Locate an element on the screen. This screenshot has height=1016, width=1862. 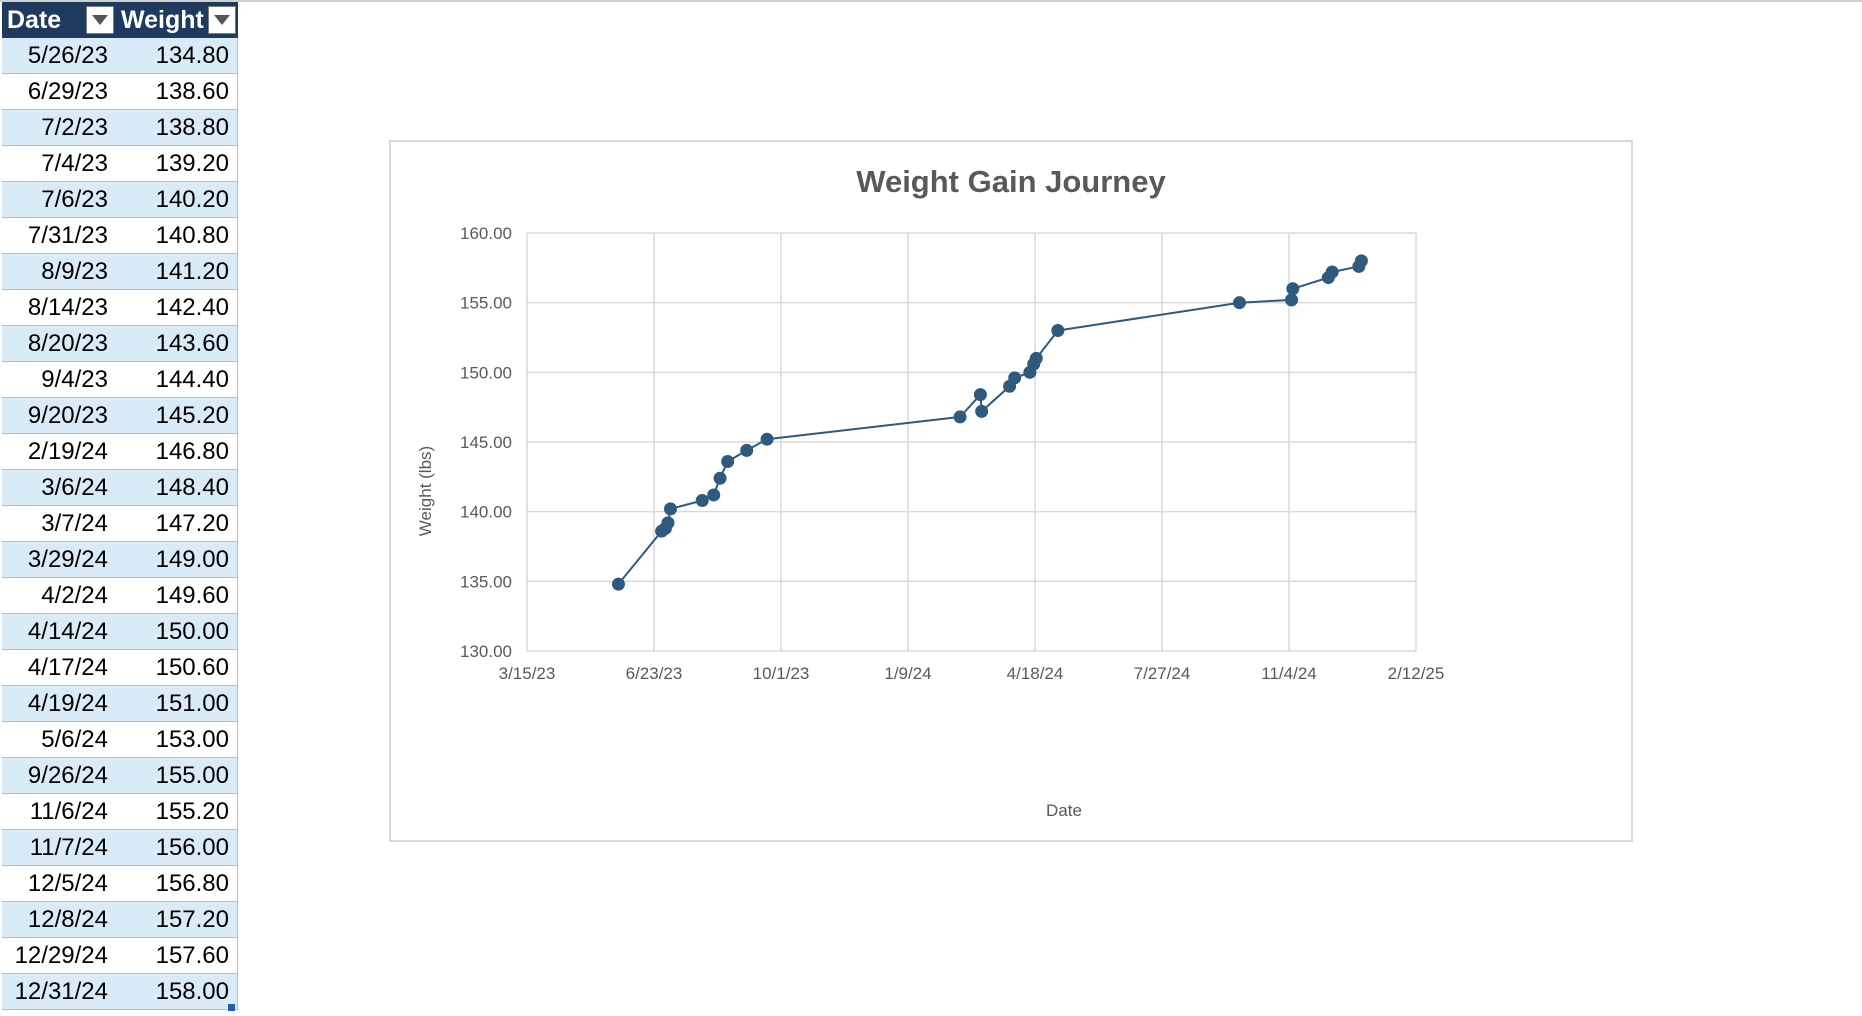
header-date: Date is located at coordinates (59, 20).